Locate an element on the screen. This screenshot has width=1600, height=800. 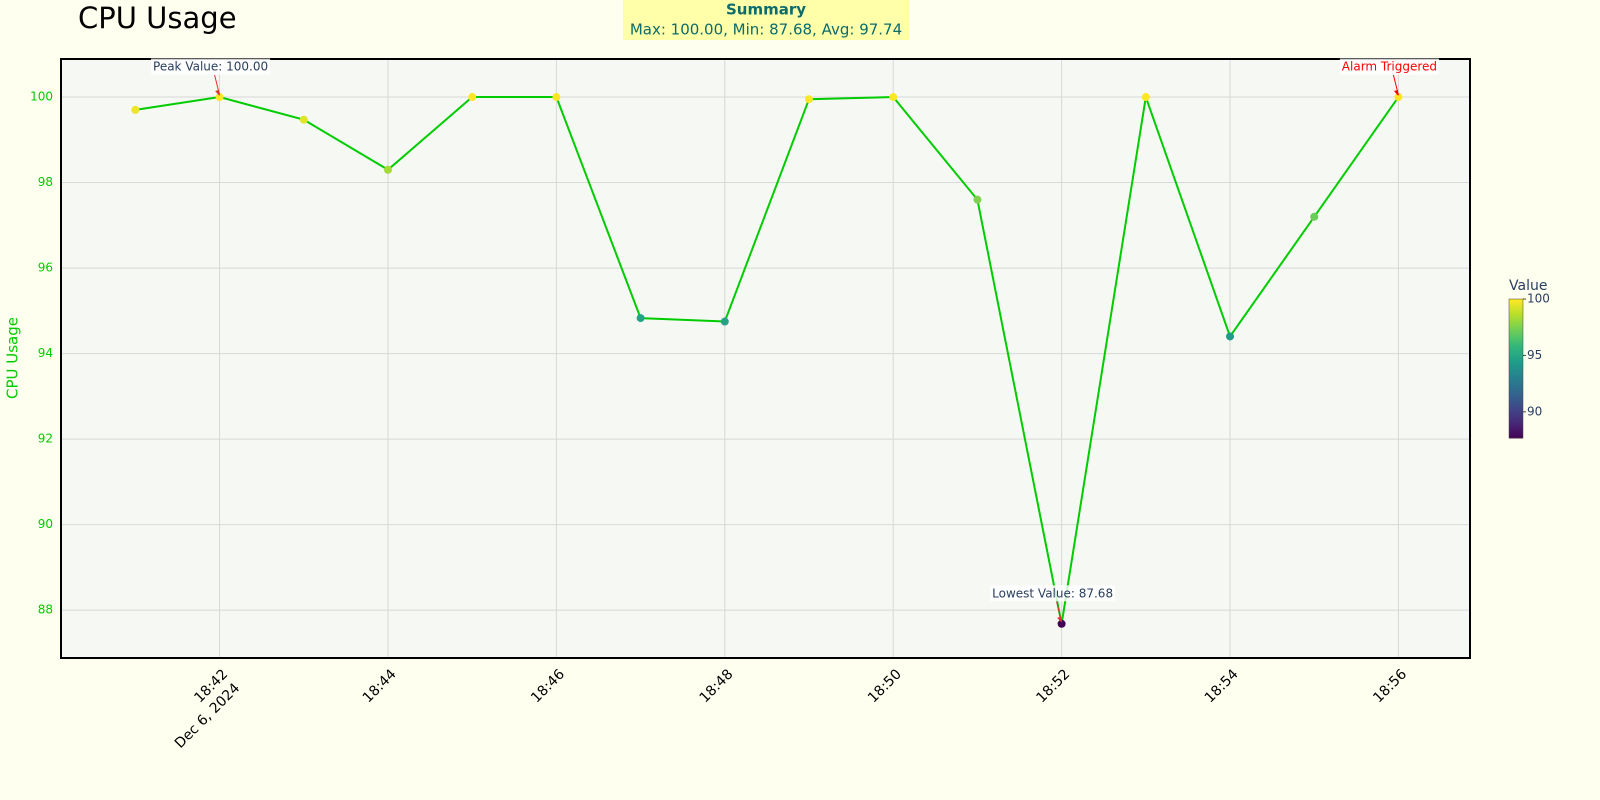
y-tick-label: 98 is located at coordinates (45, 182).